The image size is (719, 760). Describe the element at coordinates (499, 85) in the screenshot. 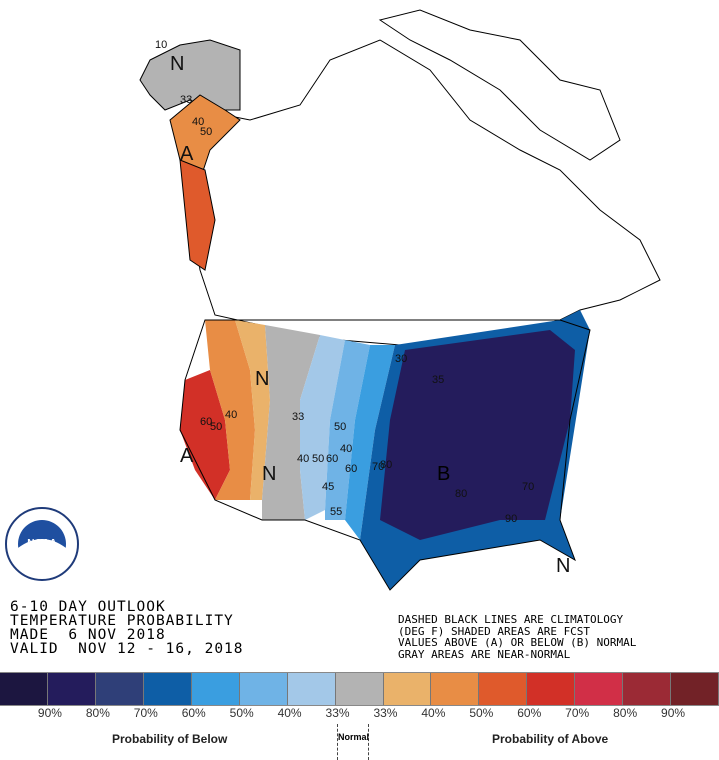

I see `arctic-islands` at that location.